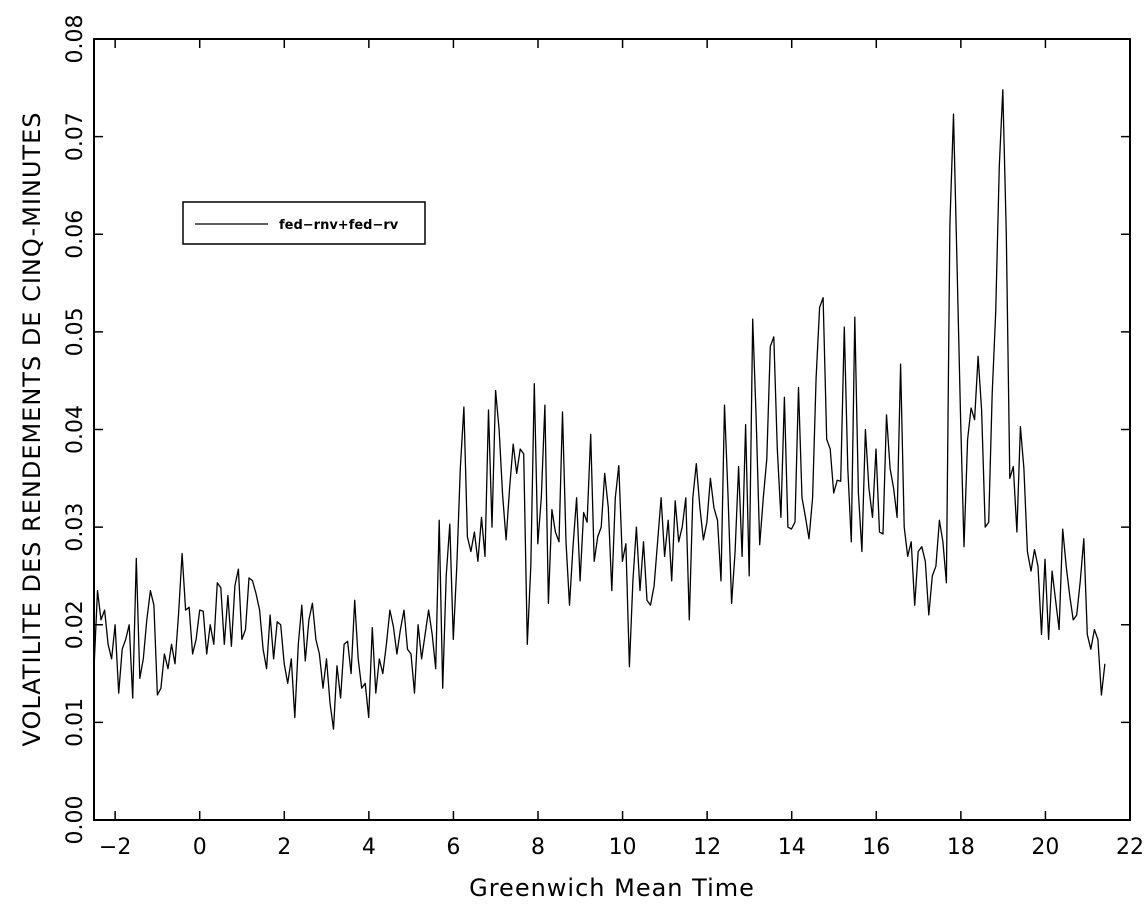 This screenshot has width=1148, height=911. What do you see at coordinates (75, 136) in the screenshot?
I see `y-tick-label: 0.07` at bounding box center [75, 136].